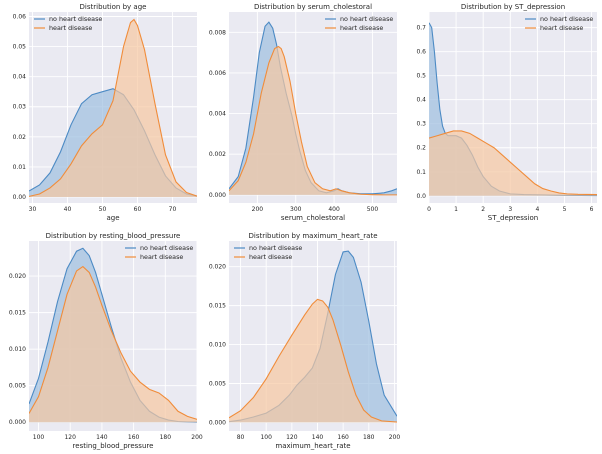 The height and width of the screenshot is (454, 602). I want to click on y-tick-label: 0.01, so click(20, 167).